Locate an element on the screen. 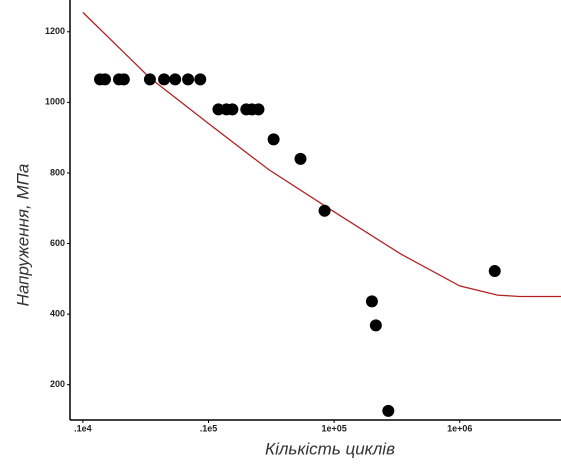 The height and width of the screenshot is (464, 561). x-tick-label: 1e+05 is located at coordinates (333, 428).